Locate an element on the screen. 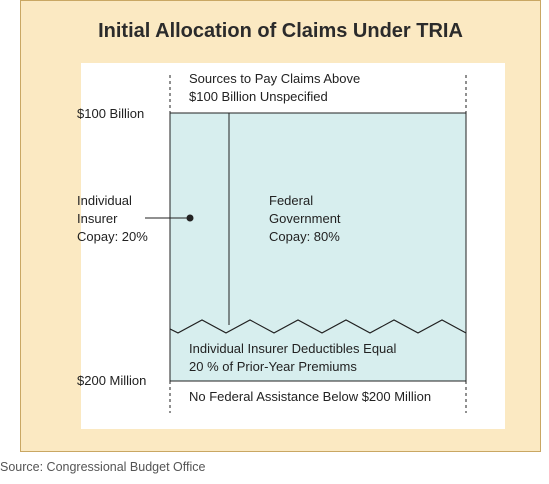  federal-copay-line-2: Government is located at coordinates (305, 218).